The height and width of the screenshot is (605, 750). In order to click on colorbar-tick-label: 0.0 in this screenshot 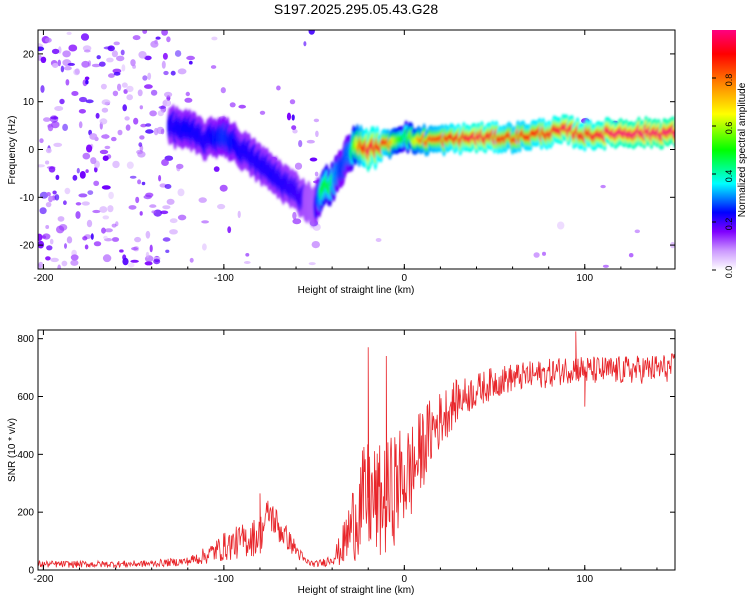, I will do `click(729, 272)`.